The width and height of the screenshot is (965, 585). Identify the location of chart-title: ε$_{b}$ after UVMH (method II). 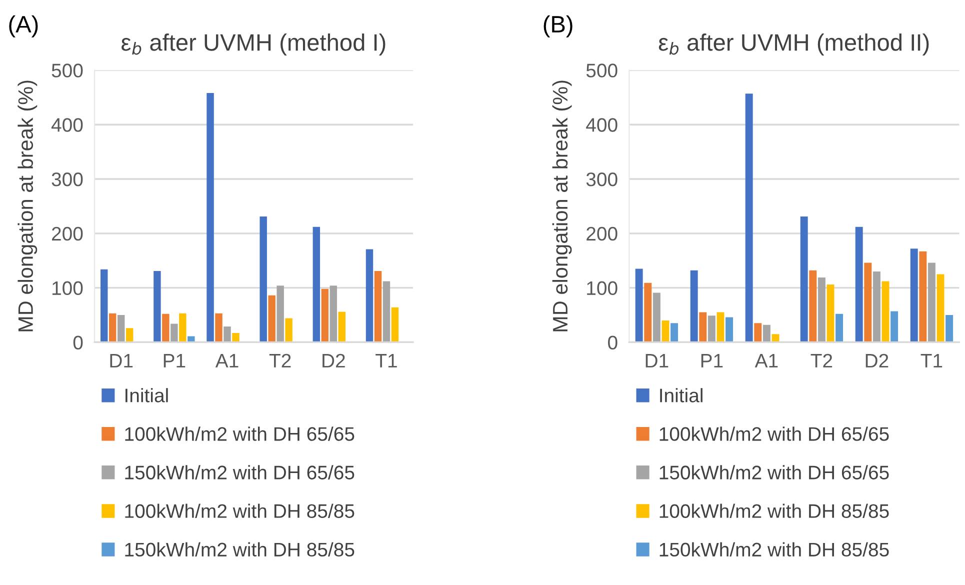
(793, 45).